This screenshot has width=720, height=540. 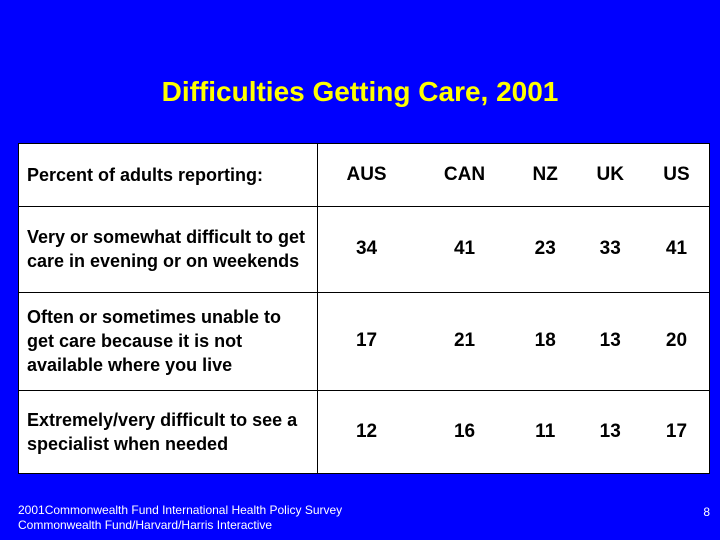 I want to click on cell-value: 23, so click(x=545, y=249).